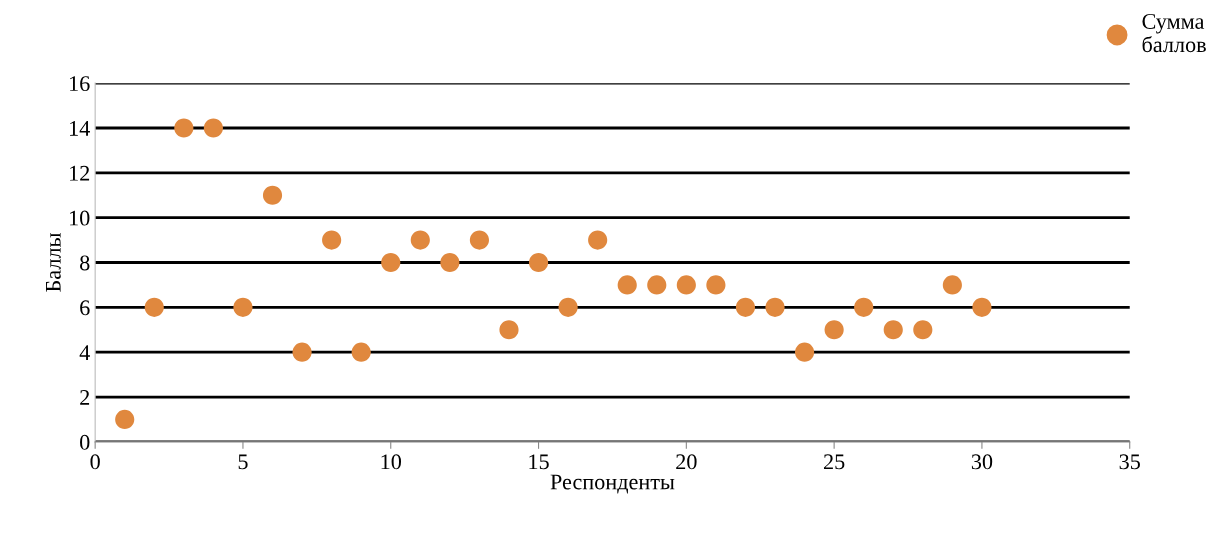  What do you see at coordinates (80, 84) in the screenshot?
I see `y-tick-label: 16` at bounding box center [80, 84].